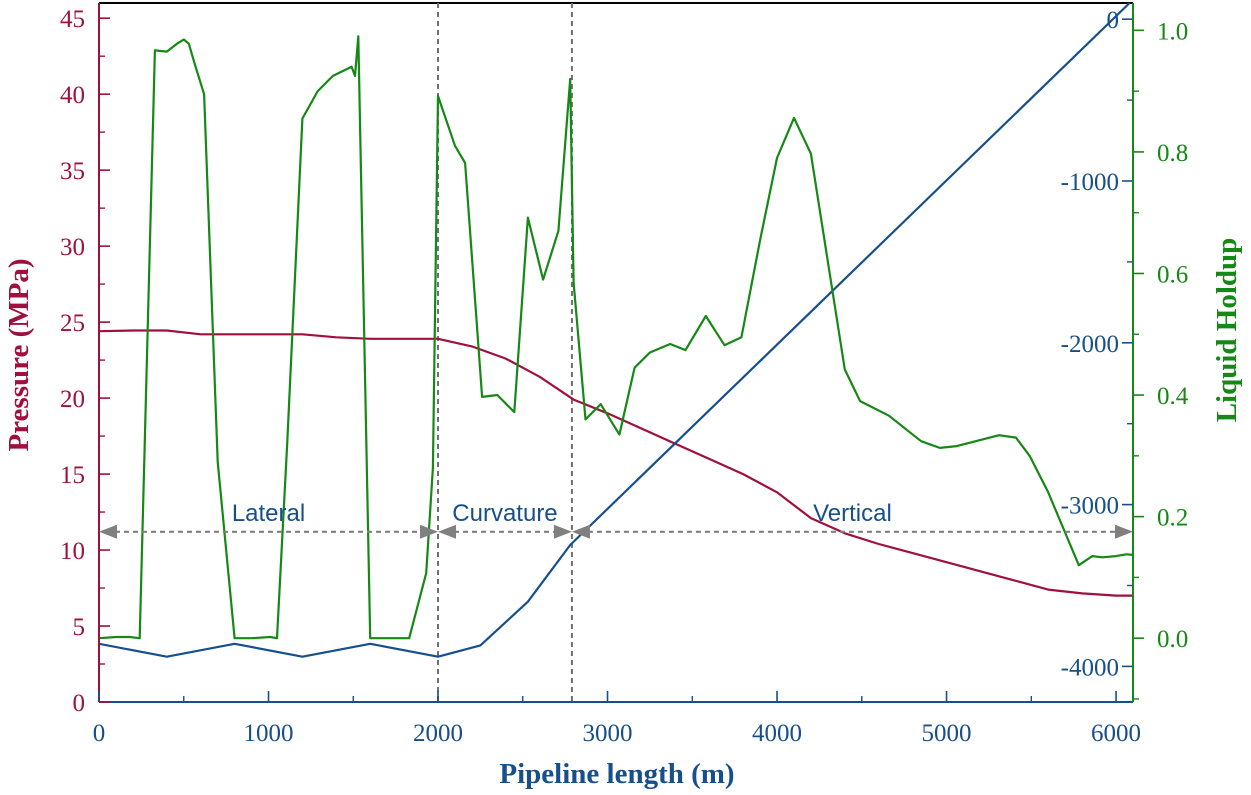 This screenshot has width=1251, height=795. What do you see at coordinates (1173, 396) in the screenshot?
I see `holdup-tick-label: 0.4` at bounding box center [1173, 396].